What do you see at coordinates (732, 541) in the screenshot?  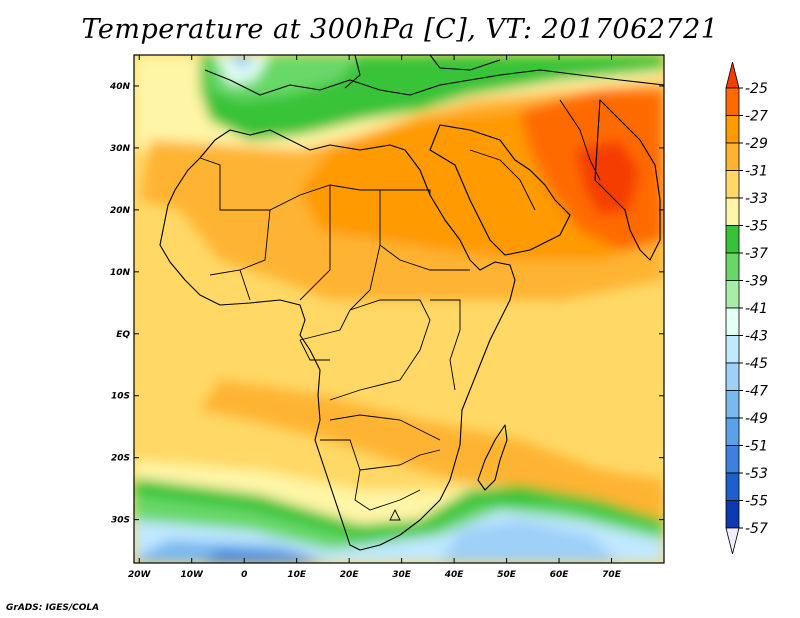 I see `colorbar-bottom-arrow` at bounding box center [732, 541].